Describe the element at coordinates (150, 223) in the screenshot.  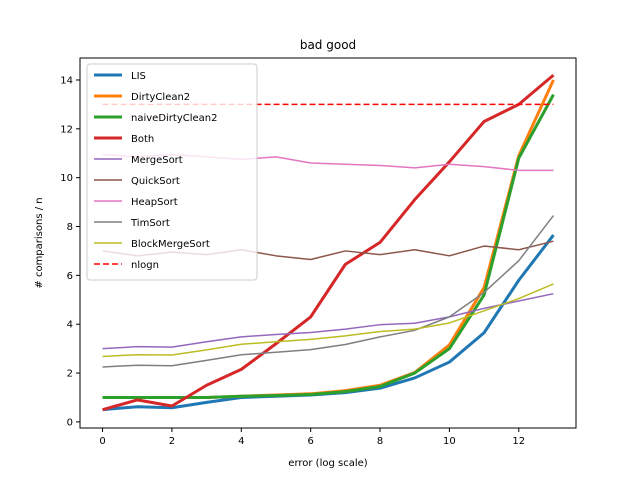
I see `legend-label-tim-sort: TimSort` at that location.